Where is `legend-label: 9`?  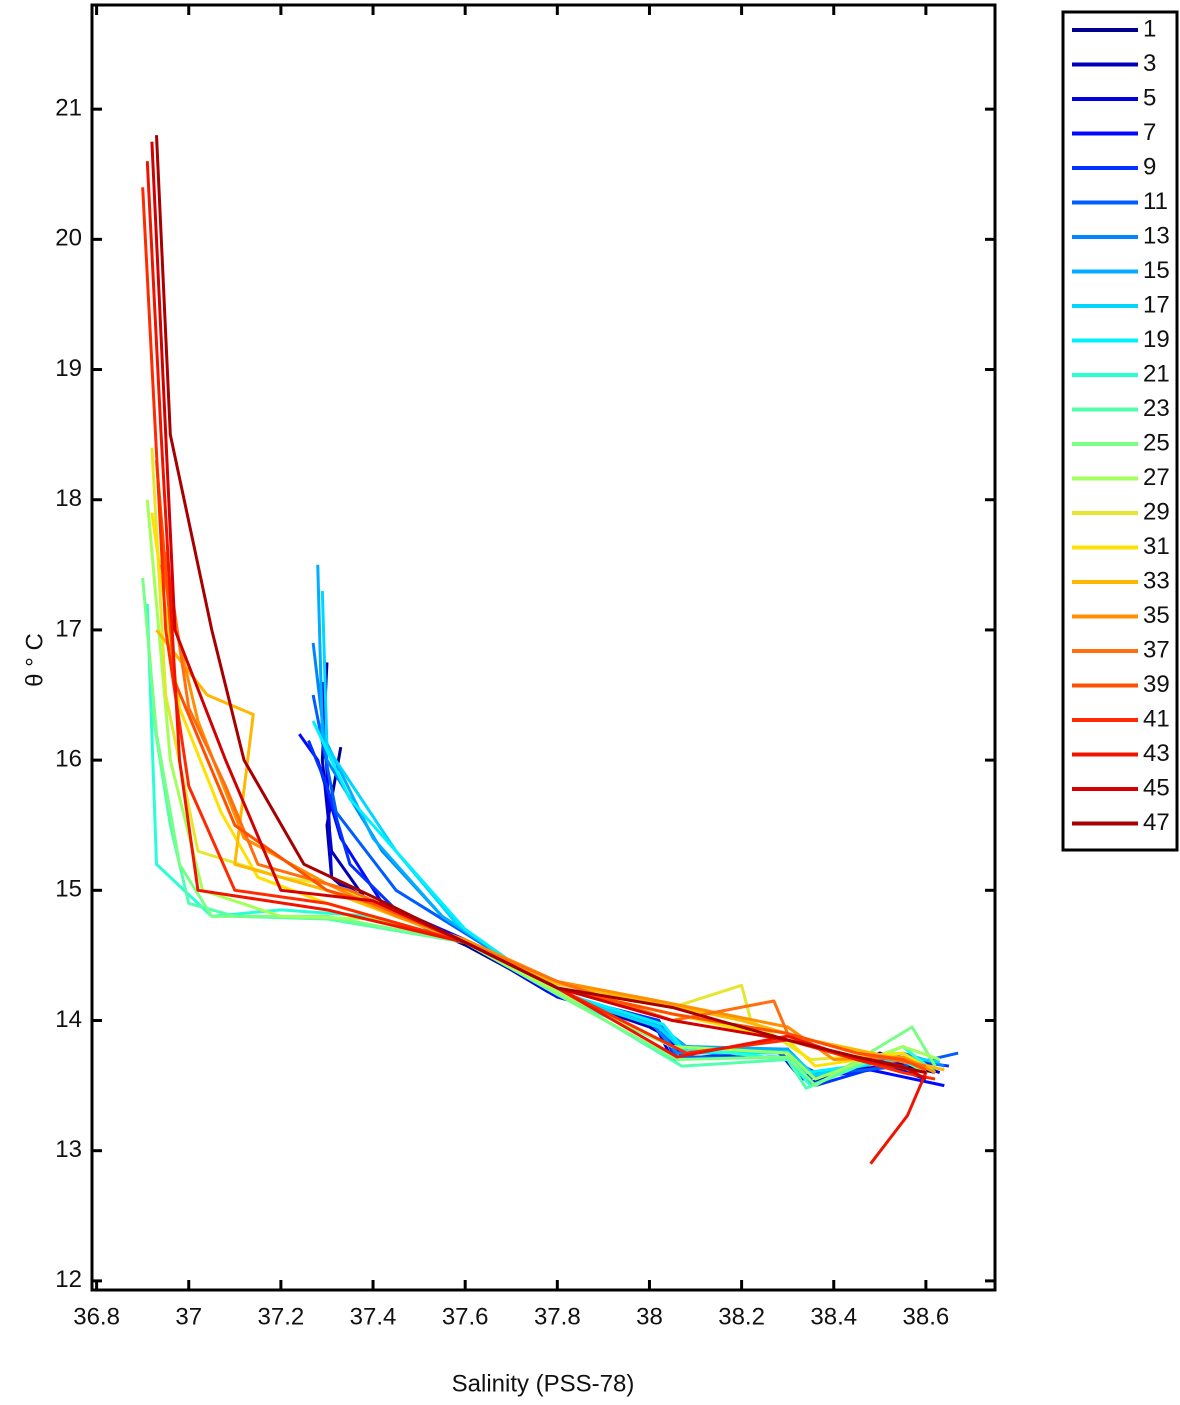 legend-label: 9 is located at coordinates (1149, 166).